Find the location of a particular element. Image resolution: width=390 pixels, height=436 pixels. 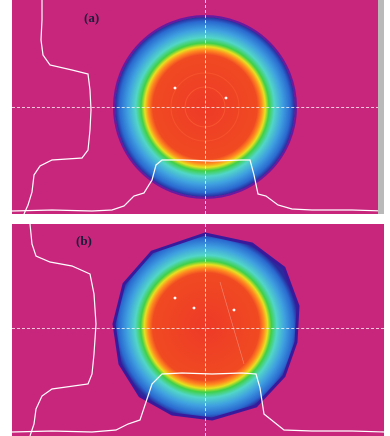

image-edge-strip is located at coordinates (381, 107).